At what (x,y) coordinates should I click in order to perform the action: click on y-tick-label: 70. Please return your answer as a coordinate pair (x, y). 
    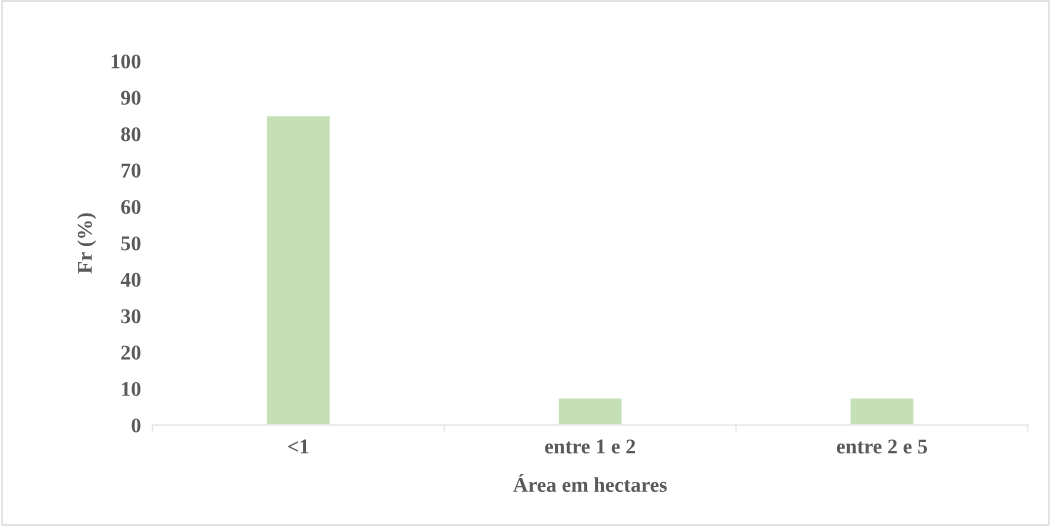
    Looking at the image, I should click on (131, 170).